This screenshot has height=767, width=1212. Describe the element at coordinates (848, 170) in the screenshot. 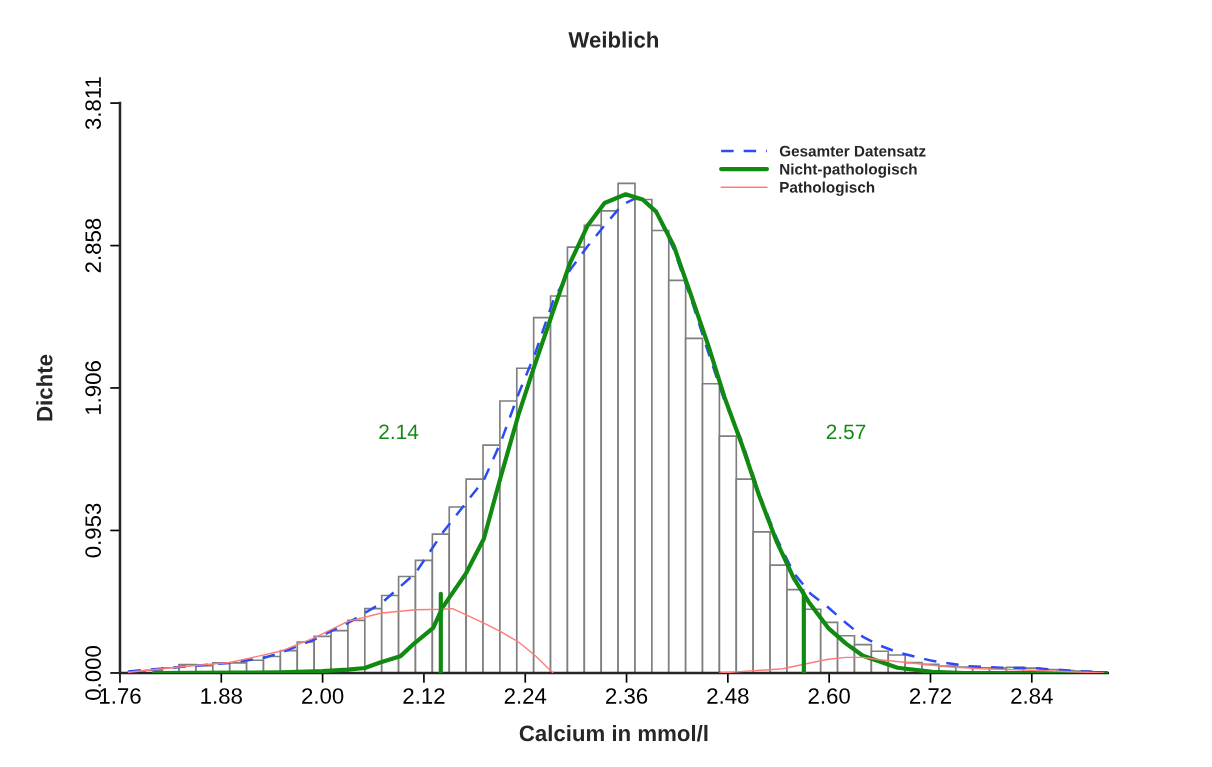

I see `legend-label: Nicht-pathologisch` at that location.